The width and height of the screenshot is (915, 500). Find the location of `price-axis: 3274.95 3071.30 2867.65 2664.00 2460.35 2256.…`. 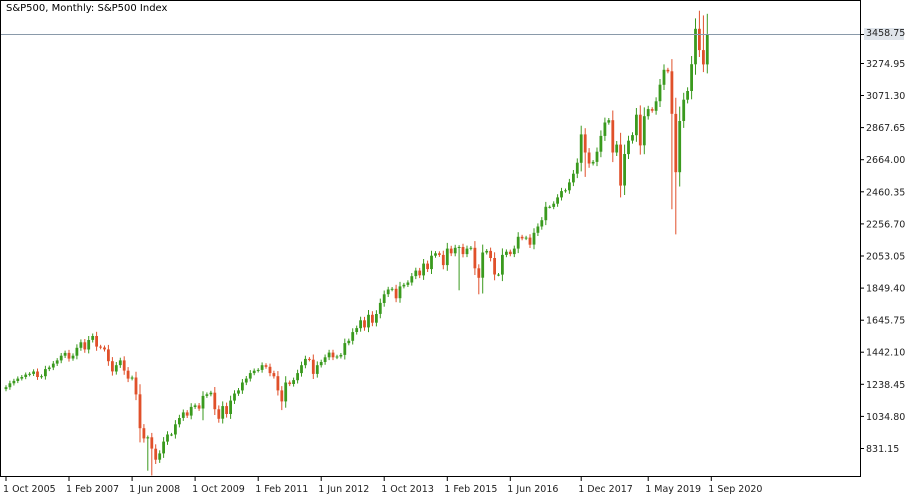

price-axis: 3274.95 3071.30 2867.65 2664.00 2460.35 2256.… is located at coordinates (882, 244).